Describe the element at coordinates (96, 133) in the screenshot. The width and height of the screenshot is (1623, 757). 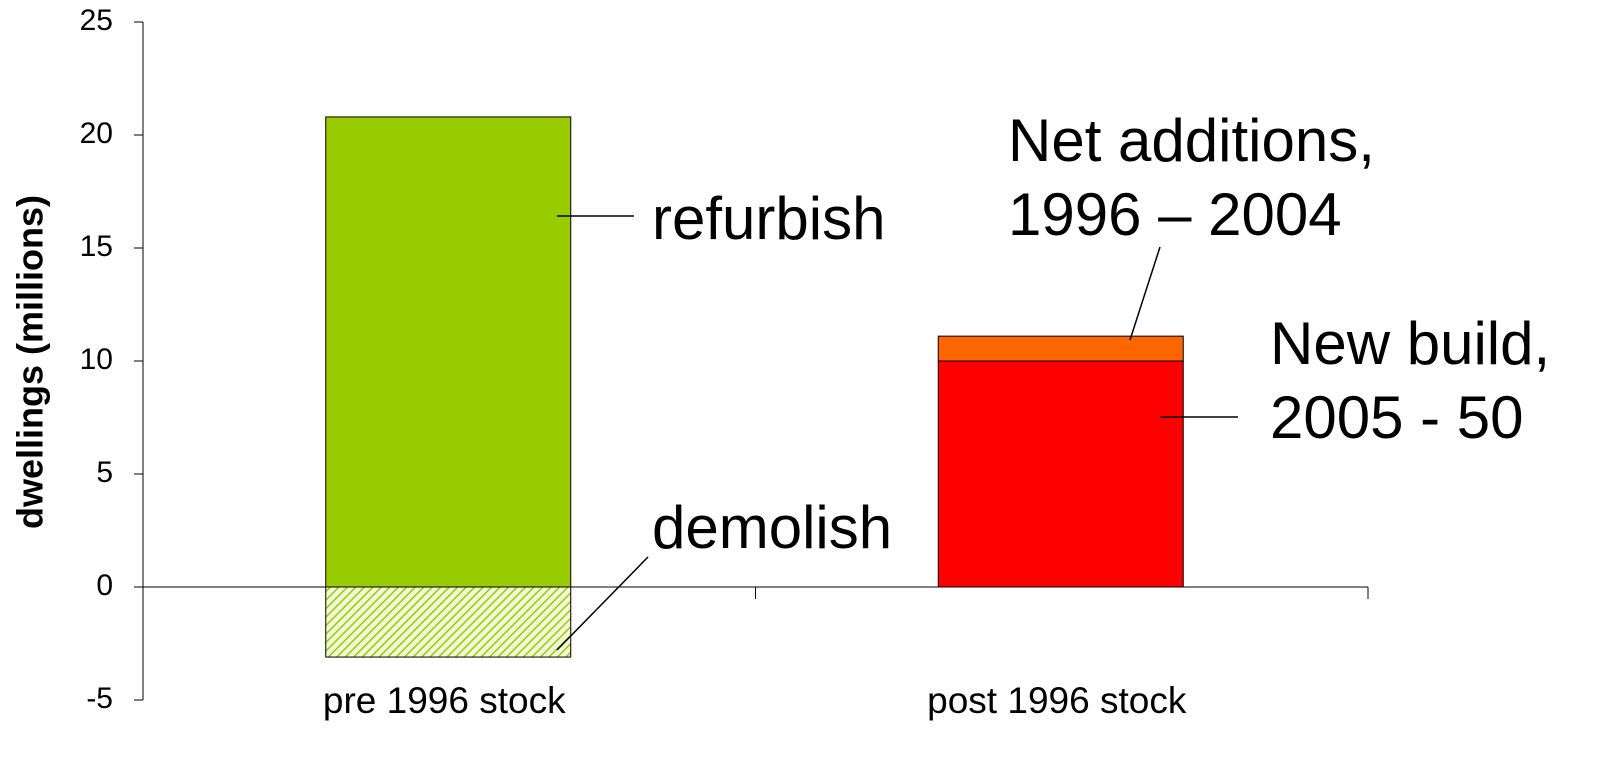
I see `y-tick-label: 20` at that location.